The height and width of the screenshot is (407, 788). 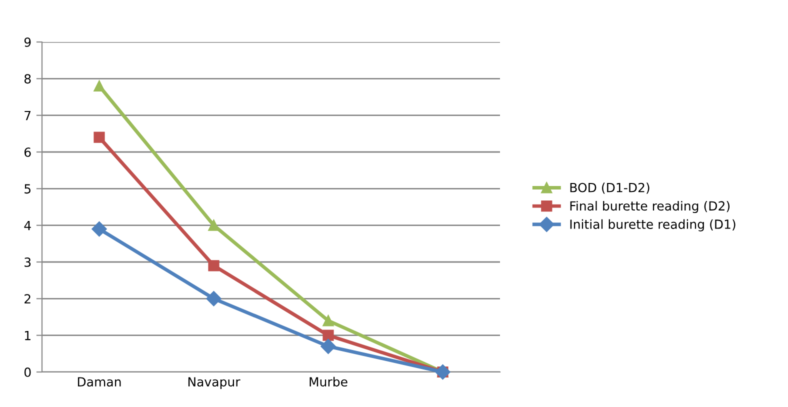 What do you see at coordinates (27, 335) in the screenshot?
I see `y-tick-label: 1` at bounding box center [27, 335].